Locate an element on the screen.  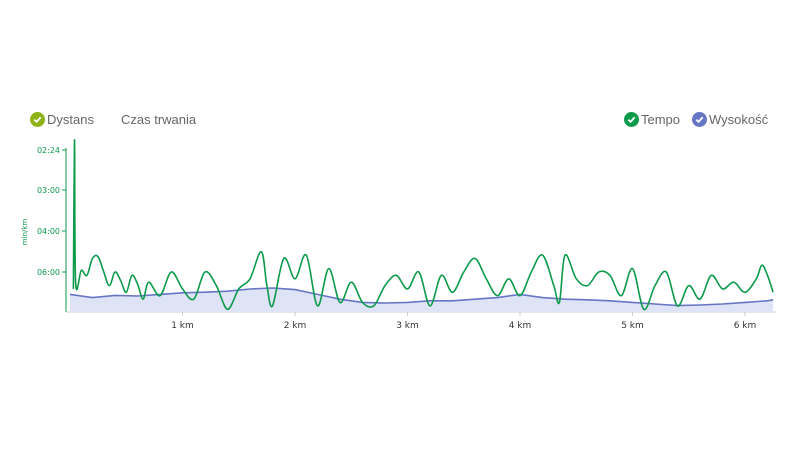
x-tick-label: 4 km is located at coordinates (520, 326).